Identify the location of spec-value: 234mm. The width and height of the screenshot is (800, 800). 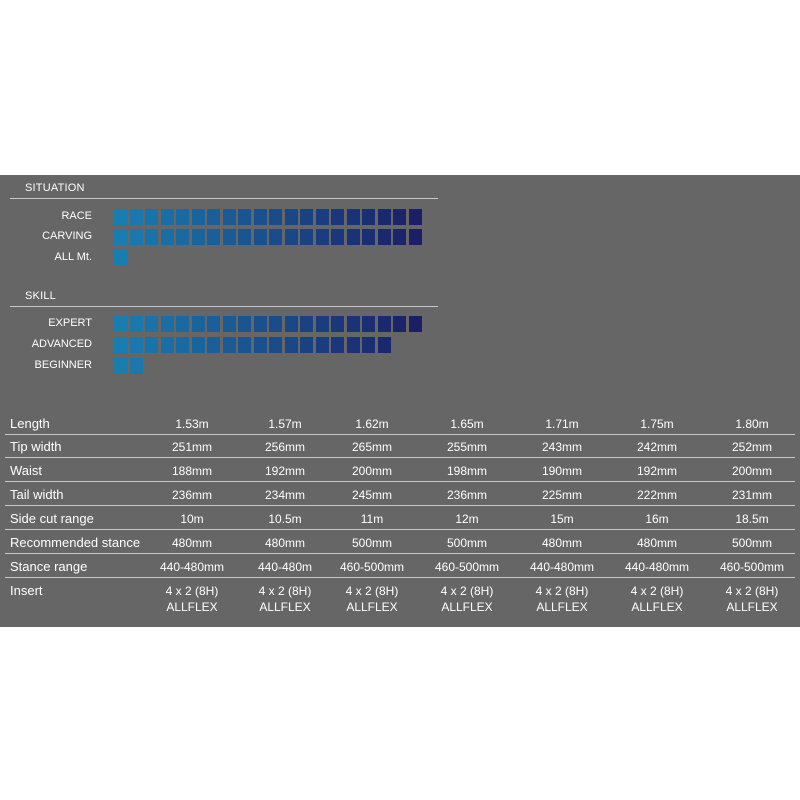
(284, 495).